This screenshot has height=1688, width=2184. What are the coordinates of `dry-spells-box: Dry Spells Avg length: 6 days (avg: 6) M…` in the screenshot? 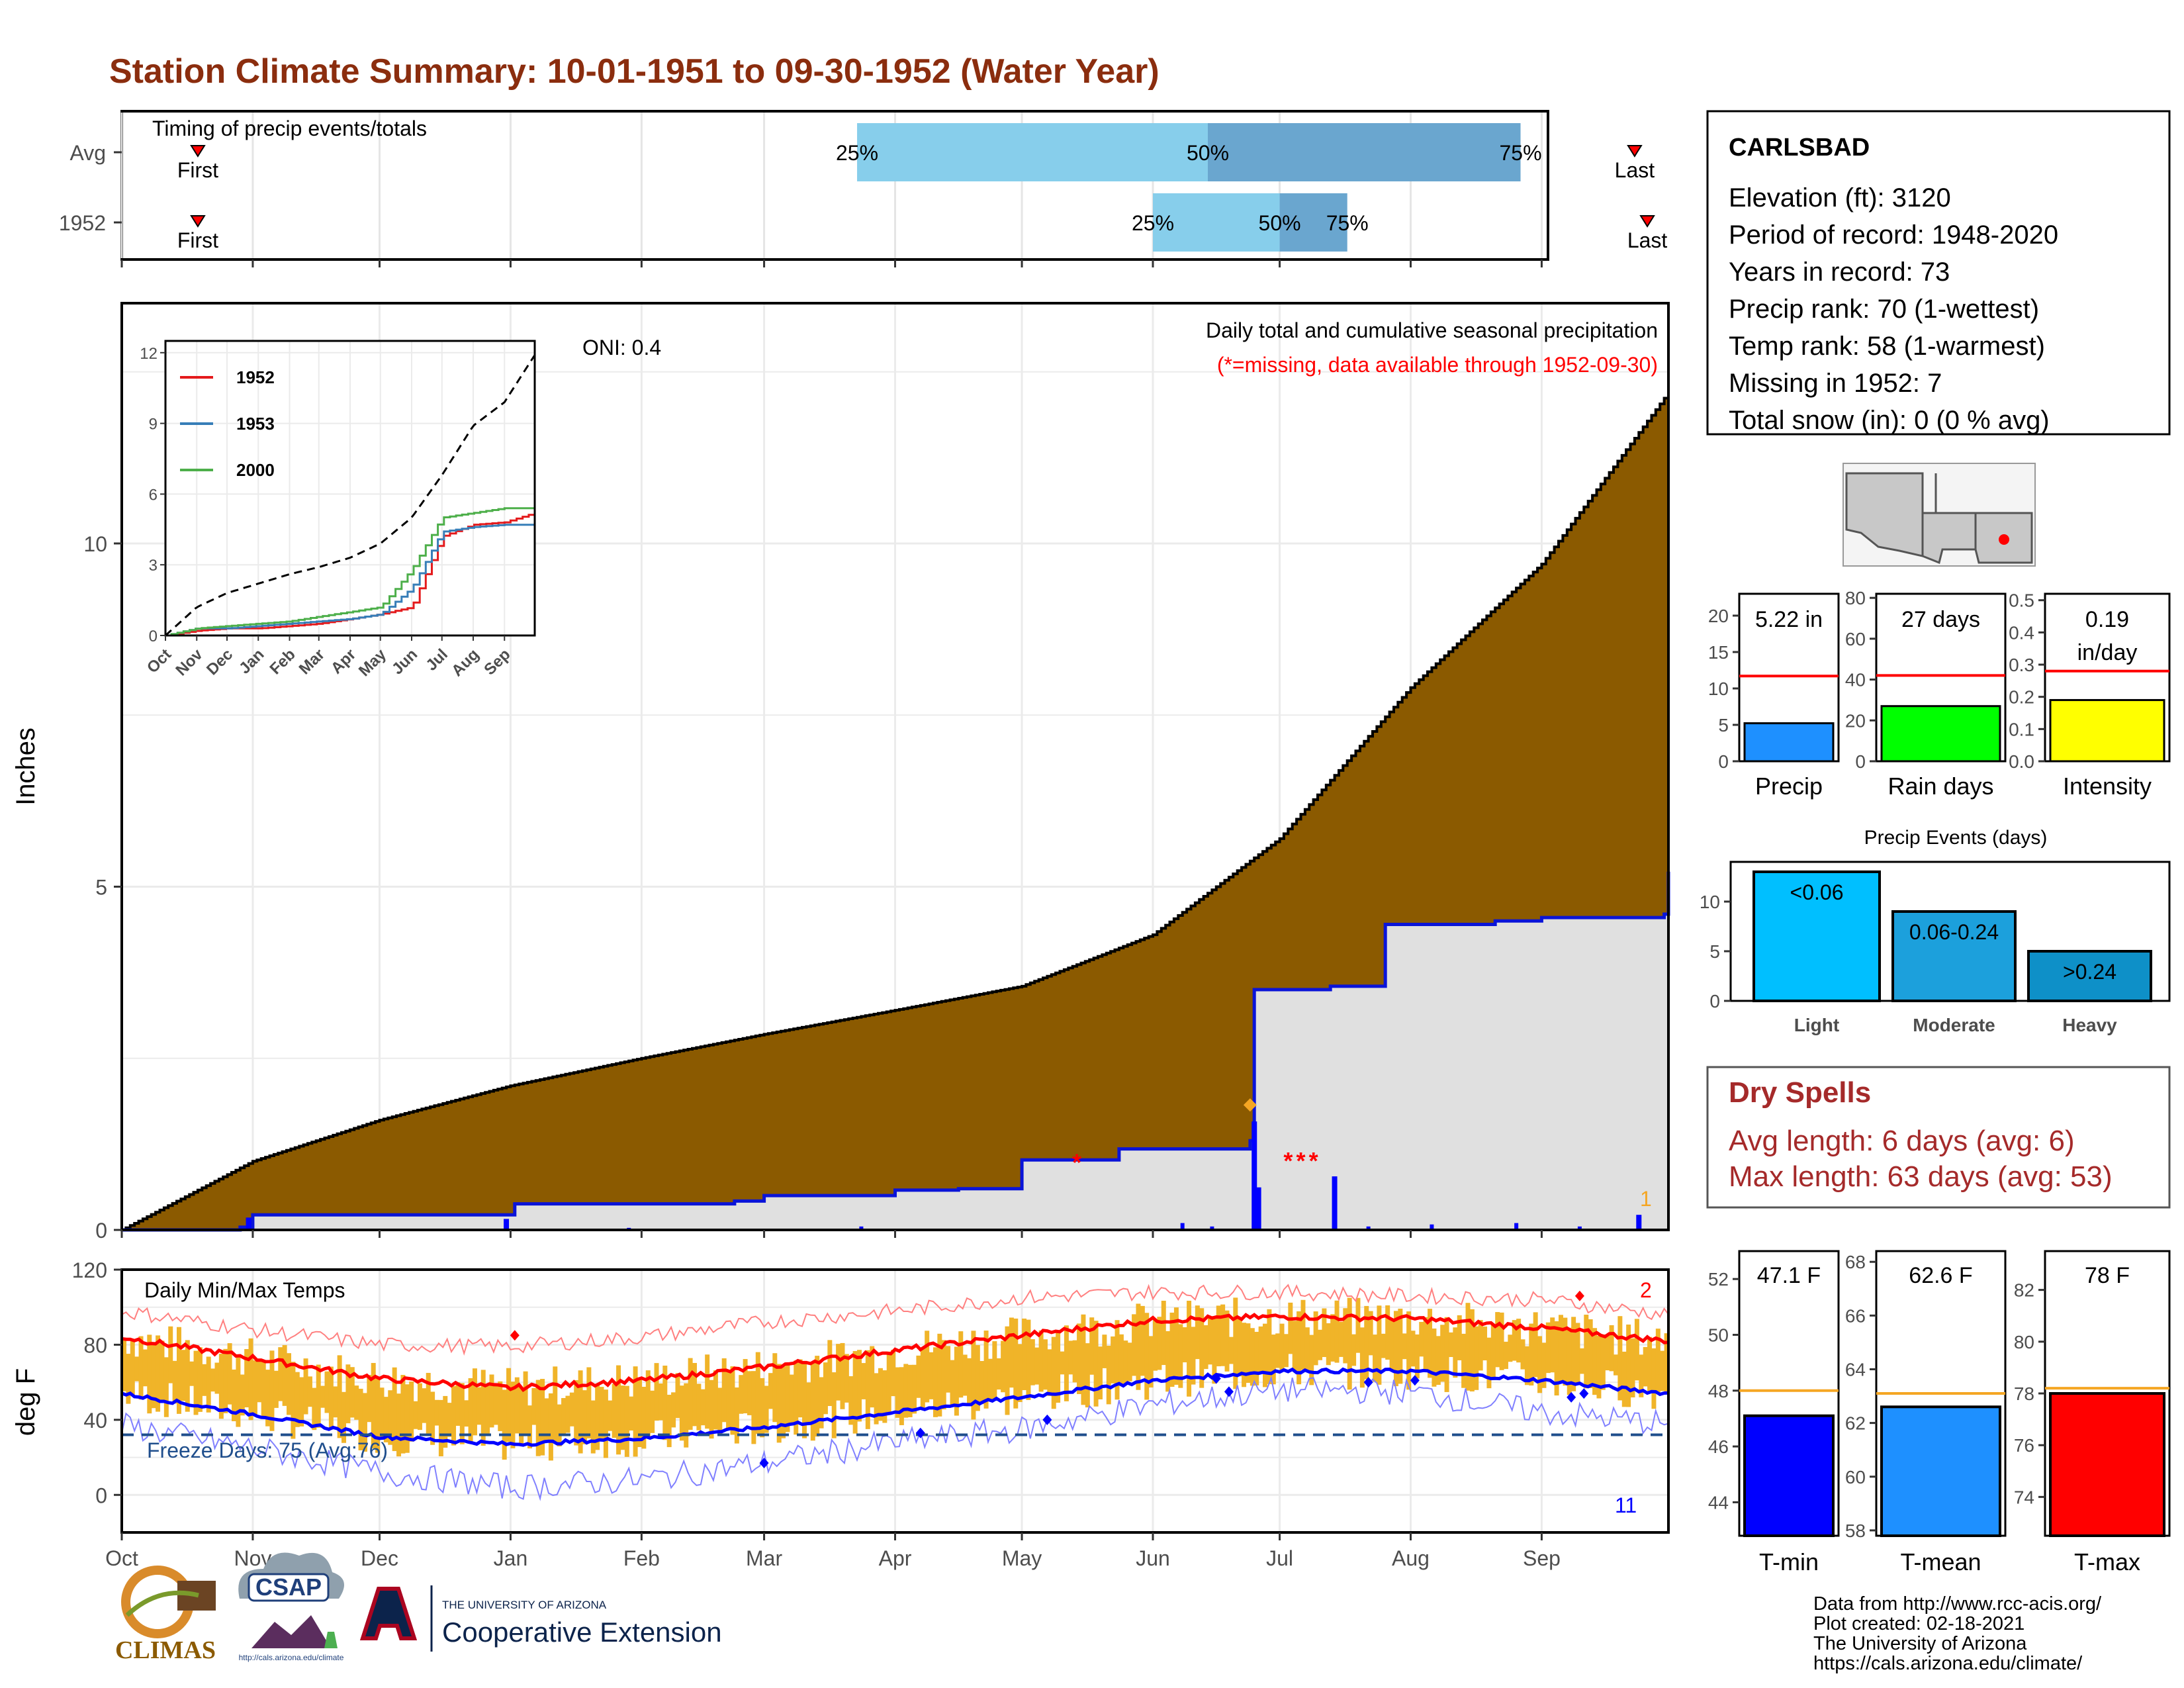 It's located at (1939, 1137).